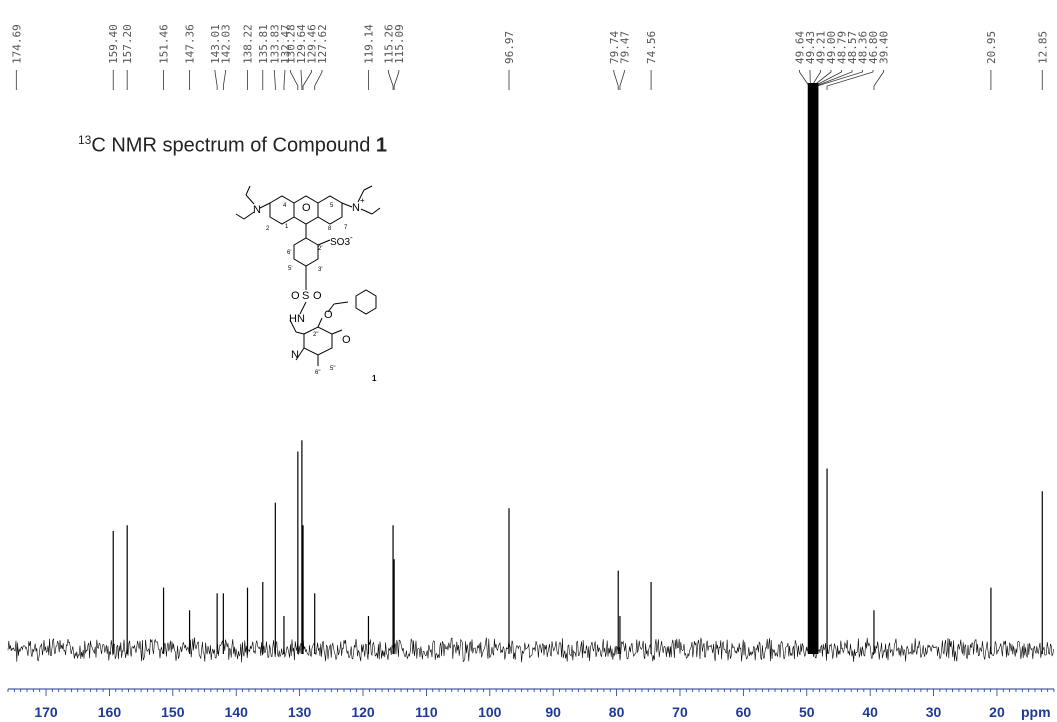 The width and height of the screenshot is (1057, 722). Describe the element at coordinates (340, 242) in the screenshot. I see `atom-label: SO3` at that location.